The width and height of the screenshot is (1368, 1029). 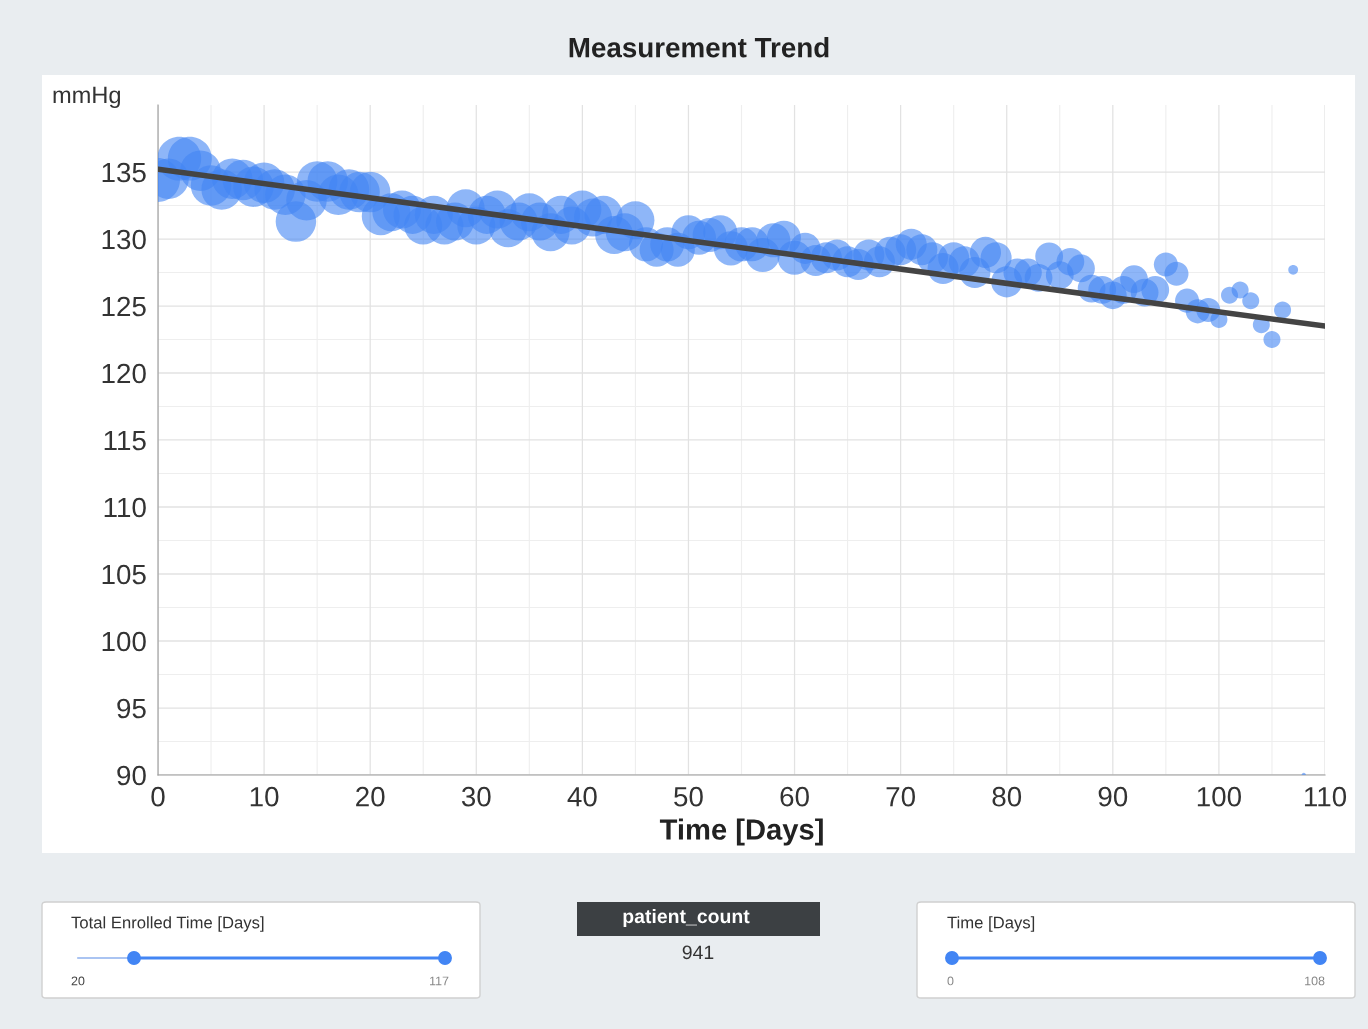 What do you see at coordinates (370, 796) in the screenshot?
I see `x-tick-label: 20` at bounding box center [370, 796].